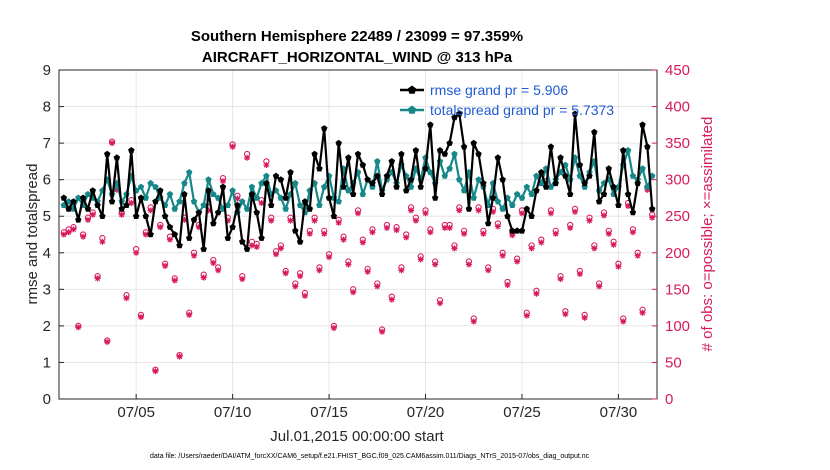 This screenshot has width=830, height=470. Describe the element at coordinates (47, 143) in the screenshot. I see `y-tick-label-left: 7` at that location.